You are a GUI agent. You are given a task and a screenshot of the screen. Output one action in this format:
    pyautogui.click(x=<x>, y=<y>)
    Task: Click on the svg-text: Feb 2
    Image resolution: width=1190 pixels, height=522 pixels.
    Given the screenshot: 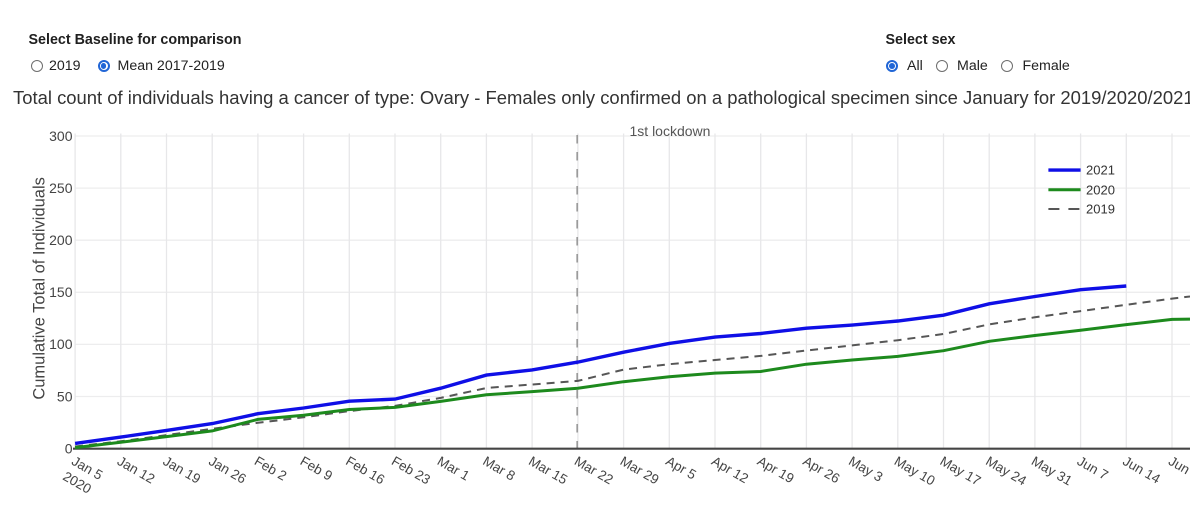 What is the action you would take?
    pyautogui.click(x=270, y=468)
    